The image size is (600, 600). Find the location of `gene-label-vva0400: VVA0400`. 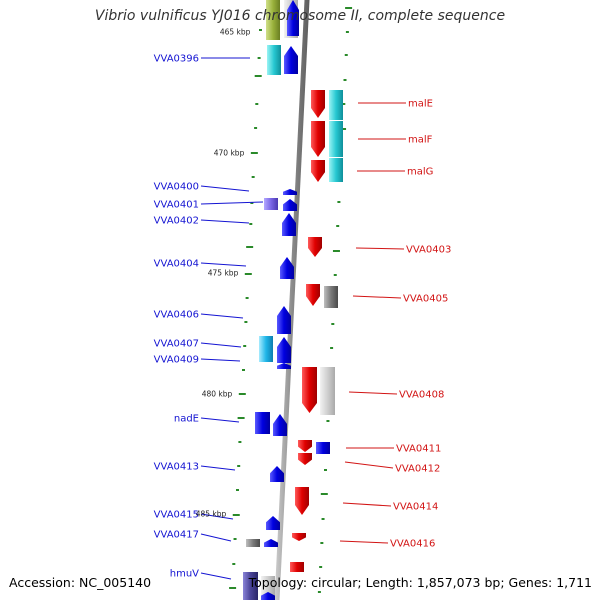

gene-label-vva0400: VVA0400 is located at coordinates (176, 187).